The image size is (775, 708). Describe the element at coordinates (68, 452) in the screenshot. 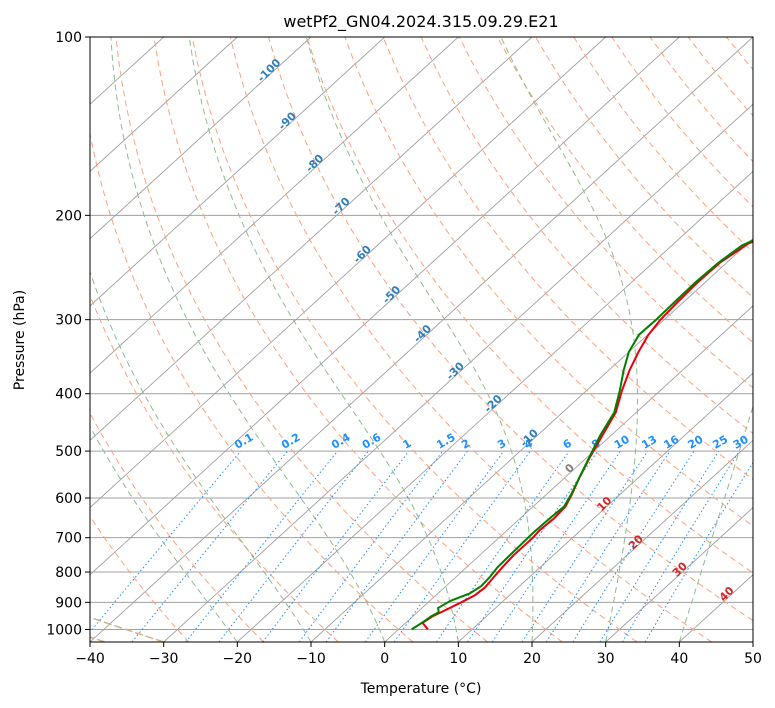

I see `y-tick-label: 500` at that location.